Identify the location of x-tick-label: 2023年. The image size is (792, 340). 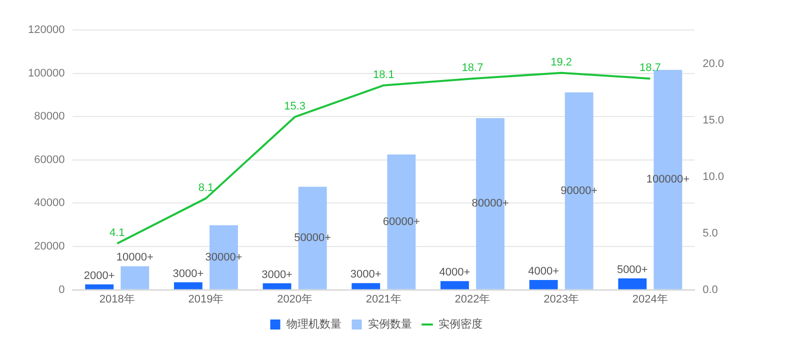
(562, 299).